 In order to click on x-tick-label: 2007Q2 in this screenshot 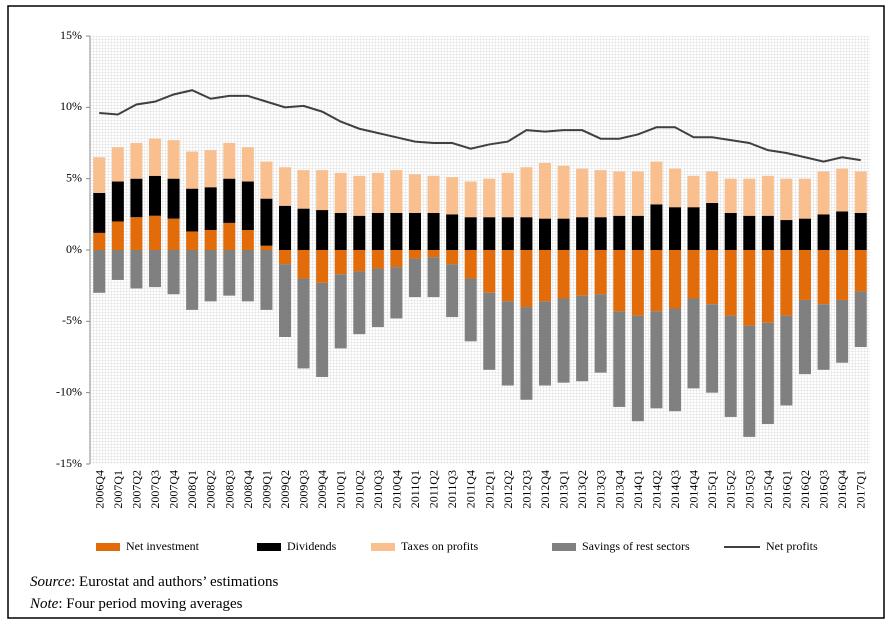, I will do `click(136, 489)`.